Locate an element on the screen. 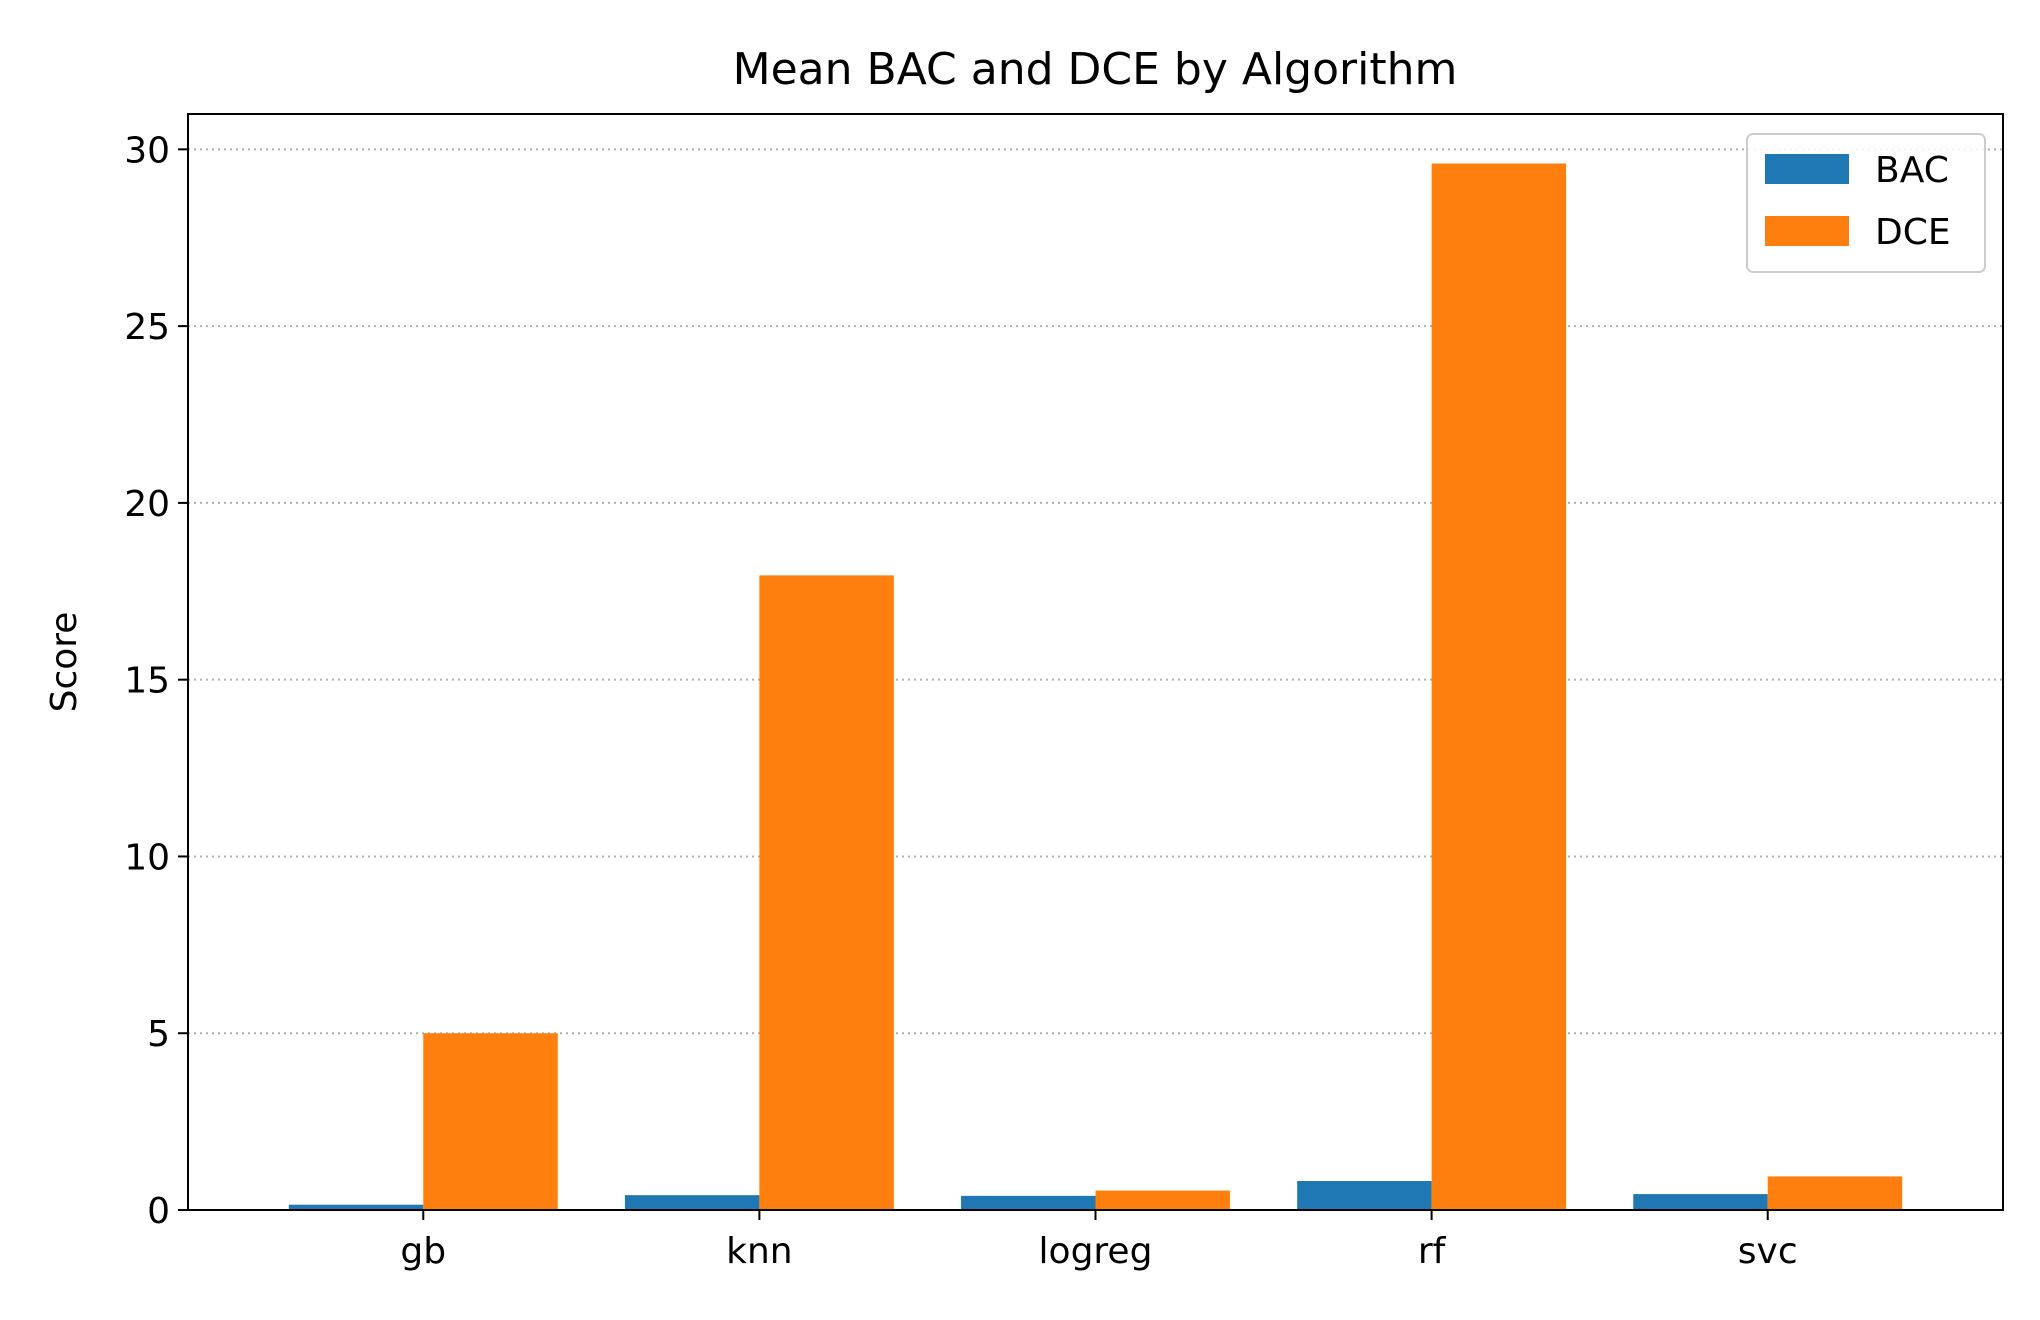  y-tick-label: 10 is located at coordinates (147, 857).